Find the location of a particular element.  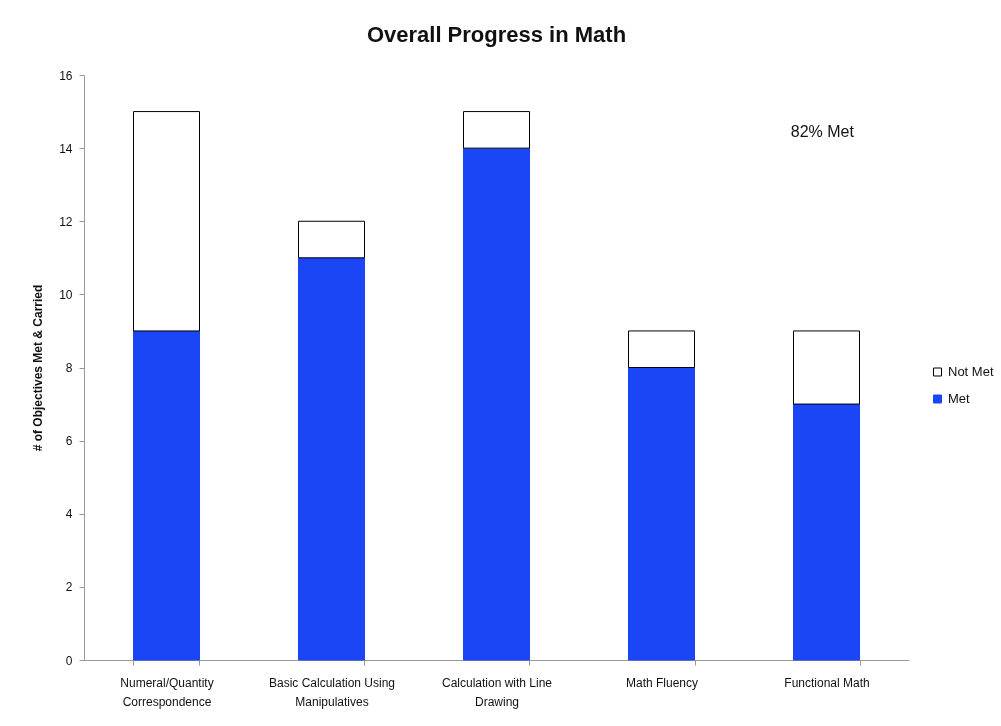

y-tick-label: 10 is located at coordinates (66, 294).